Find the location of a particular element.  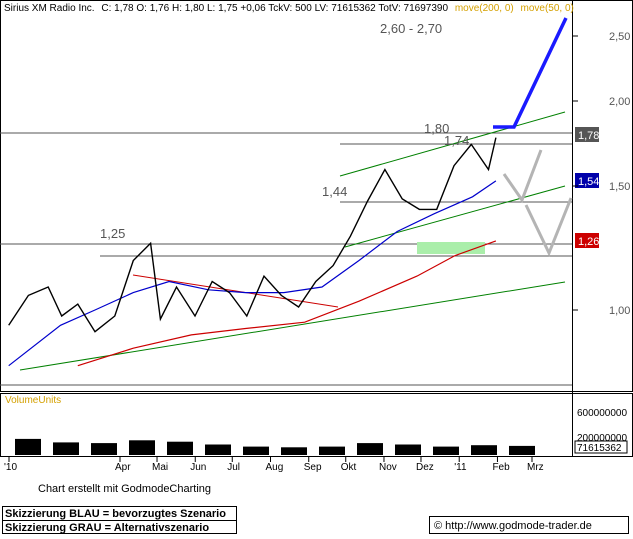

price-tag-ma50-bg is located at coordinates (587, 180).